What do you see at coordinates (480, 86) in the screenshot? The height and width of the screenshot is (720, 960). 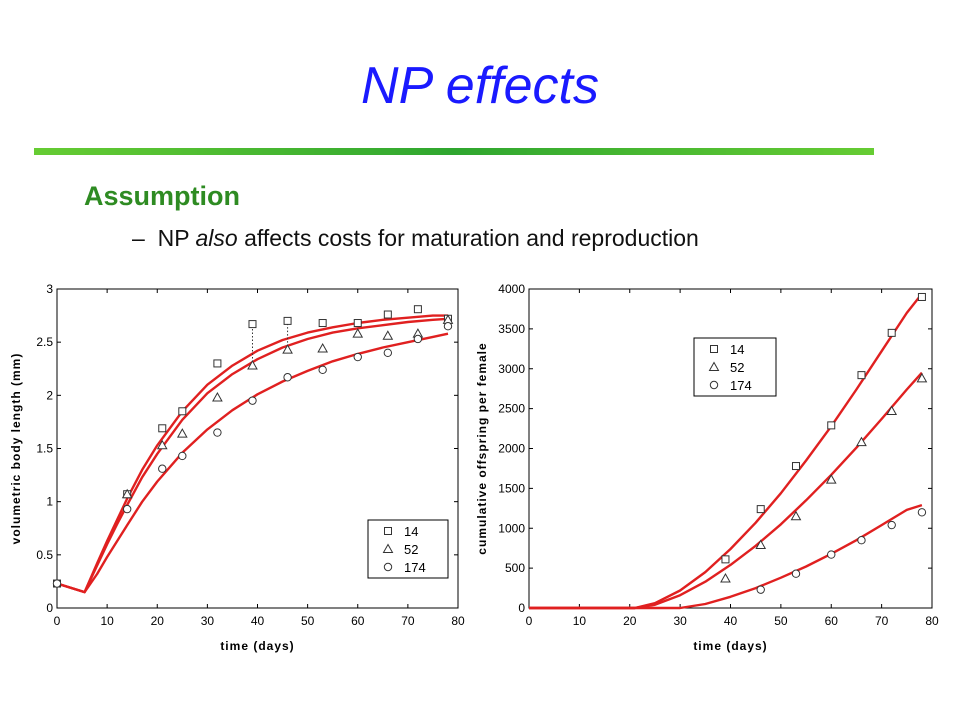 I see `slide-title: NP effects` at bounding box center [480, 86].